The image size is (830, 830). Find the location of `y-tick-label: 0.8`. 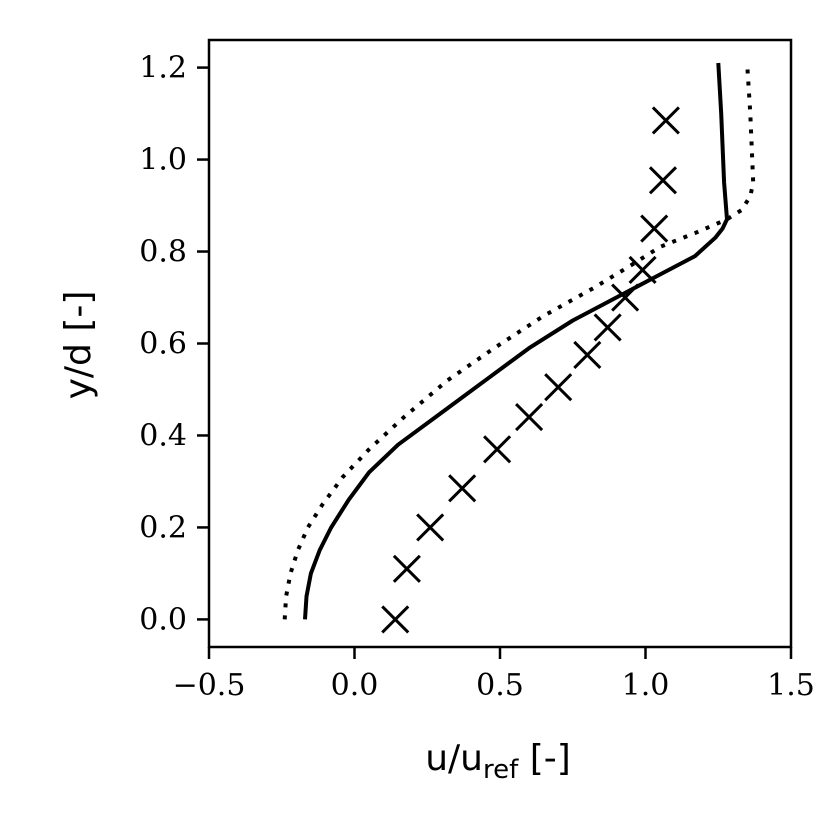

y-tick-label: 0.8 is located at coordinates (163, 252).